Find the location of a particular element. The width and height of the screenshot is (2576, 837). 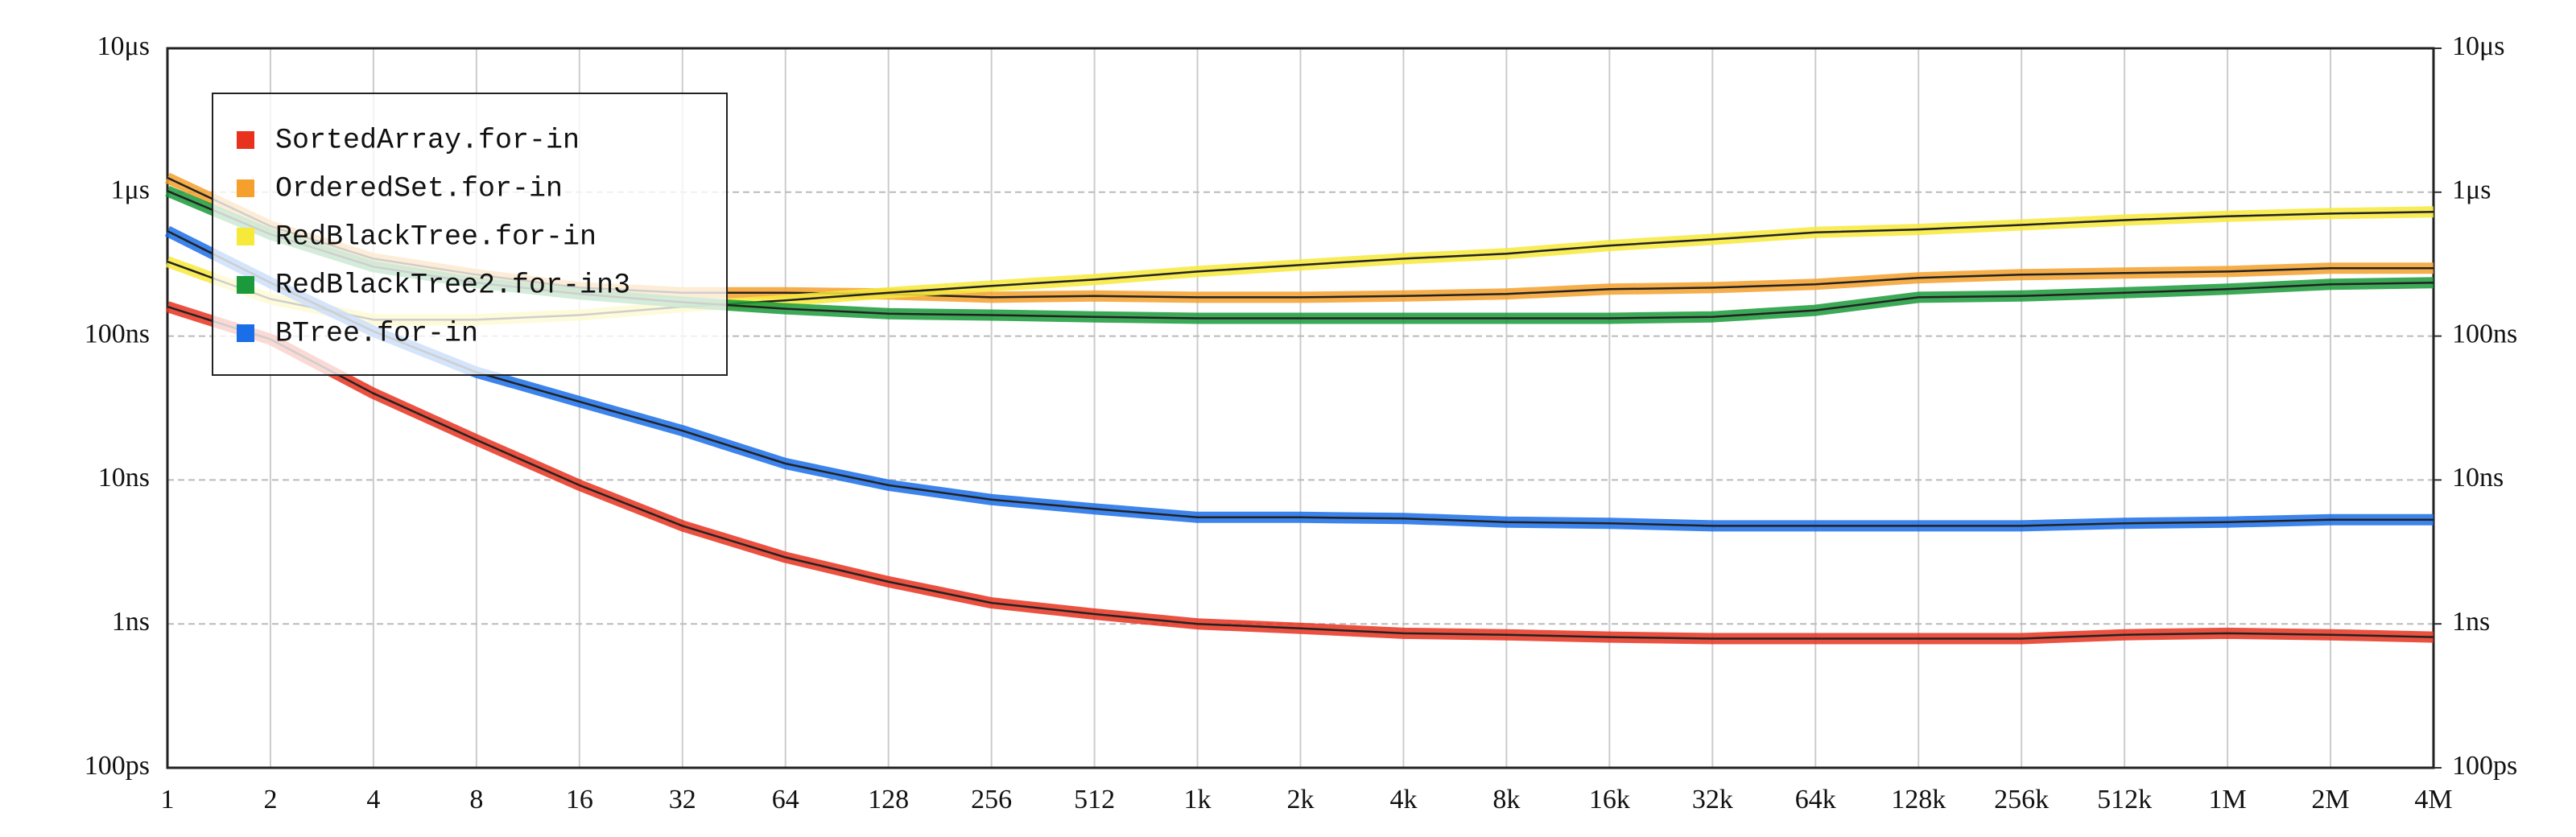

x-tick-label: 128k is located at coordinates (1918, 799).